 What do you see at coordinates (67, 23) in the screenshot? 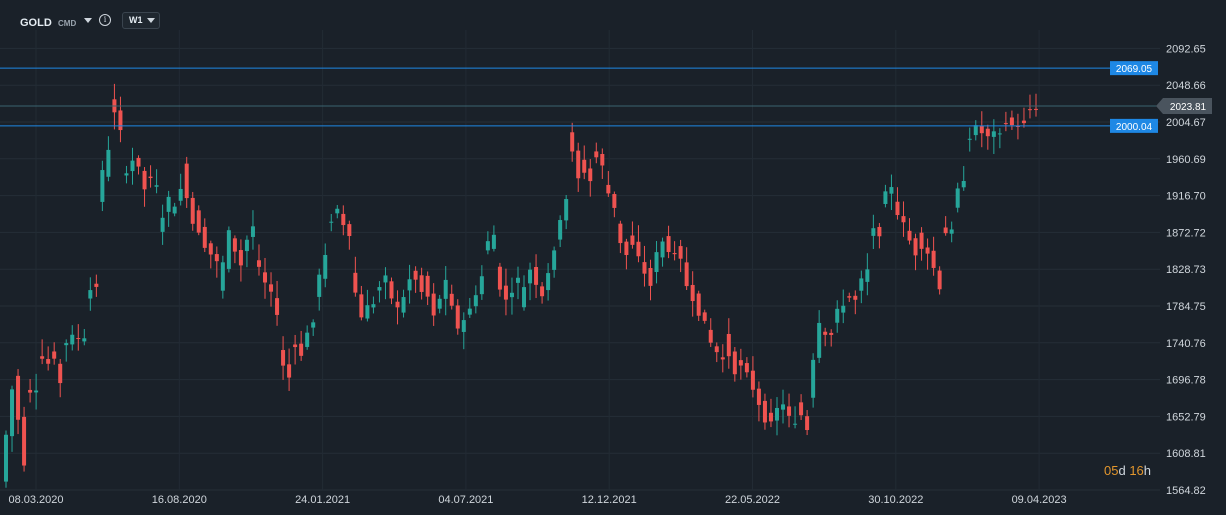
I see `category-label: CMD` at bounding box center [67, 23].